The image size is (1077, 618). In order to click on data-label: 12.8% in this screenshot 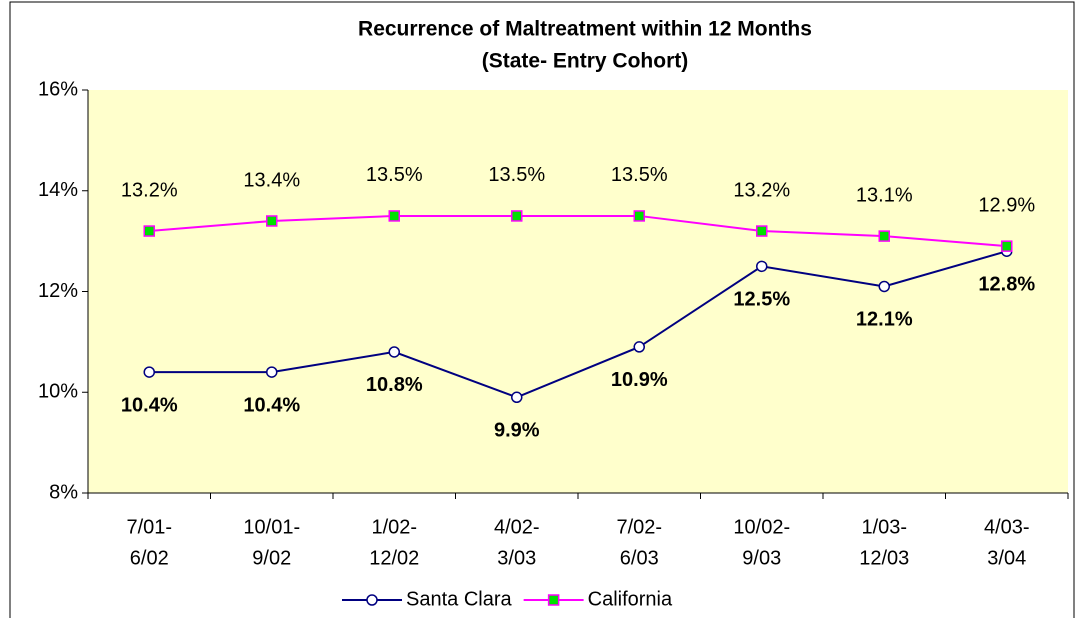, I will do `click(1006, 284)`.